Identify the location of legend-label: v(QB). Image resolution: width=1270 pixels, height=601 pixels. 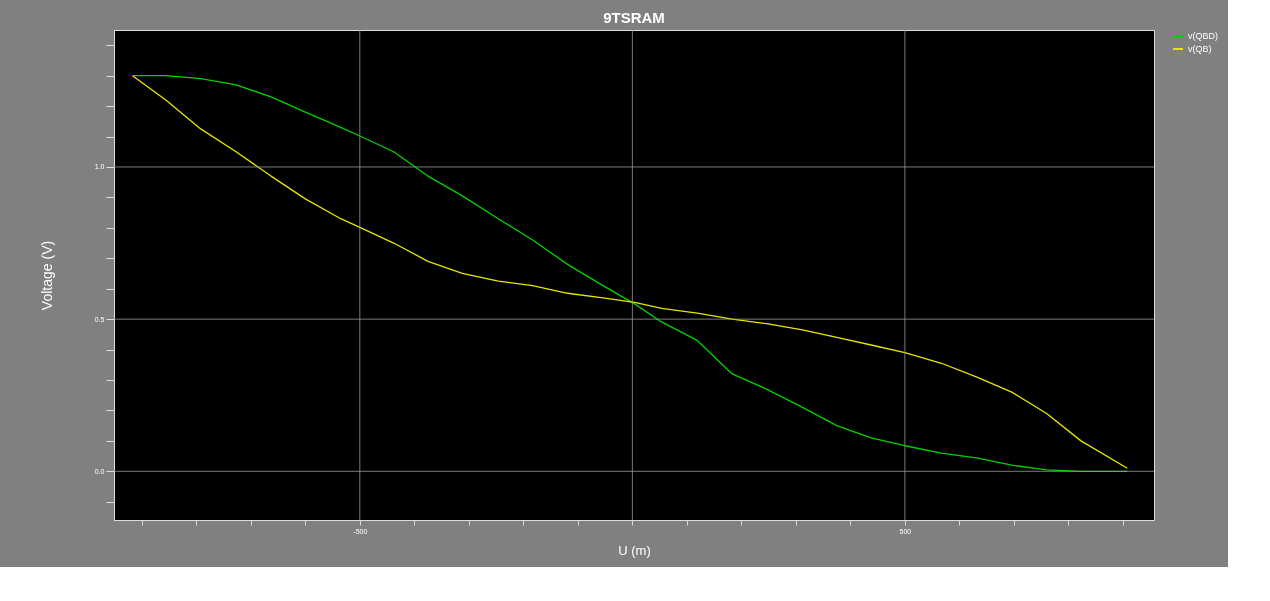
(1200, 49).